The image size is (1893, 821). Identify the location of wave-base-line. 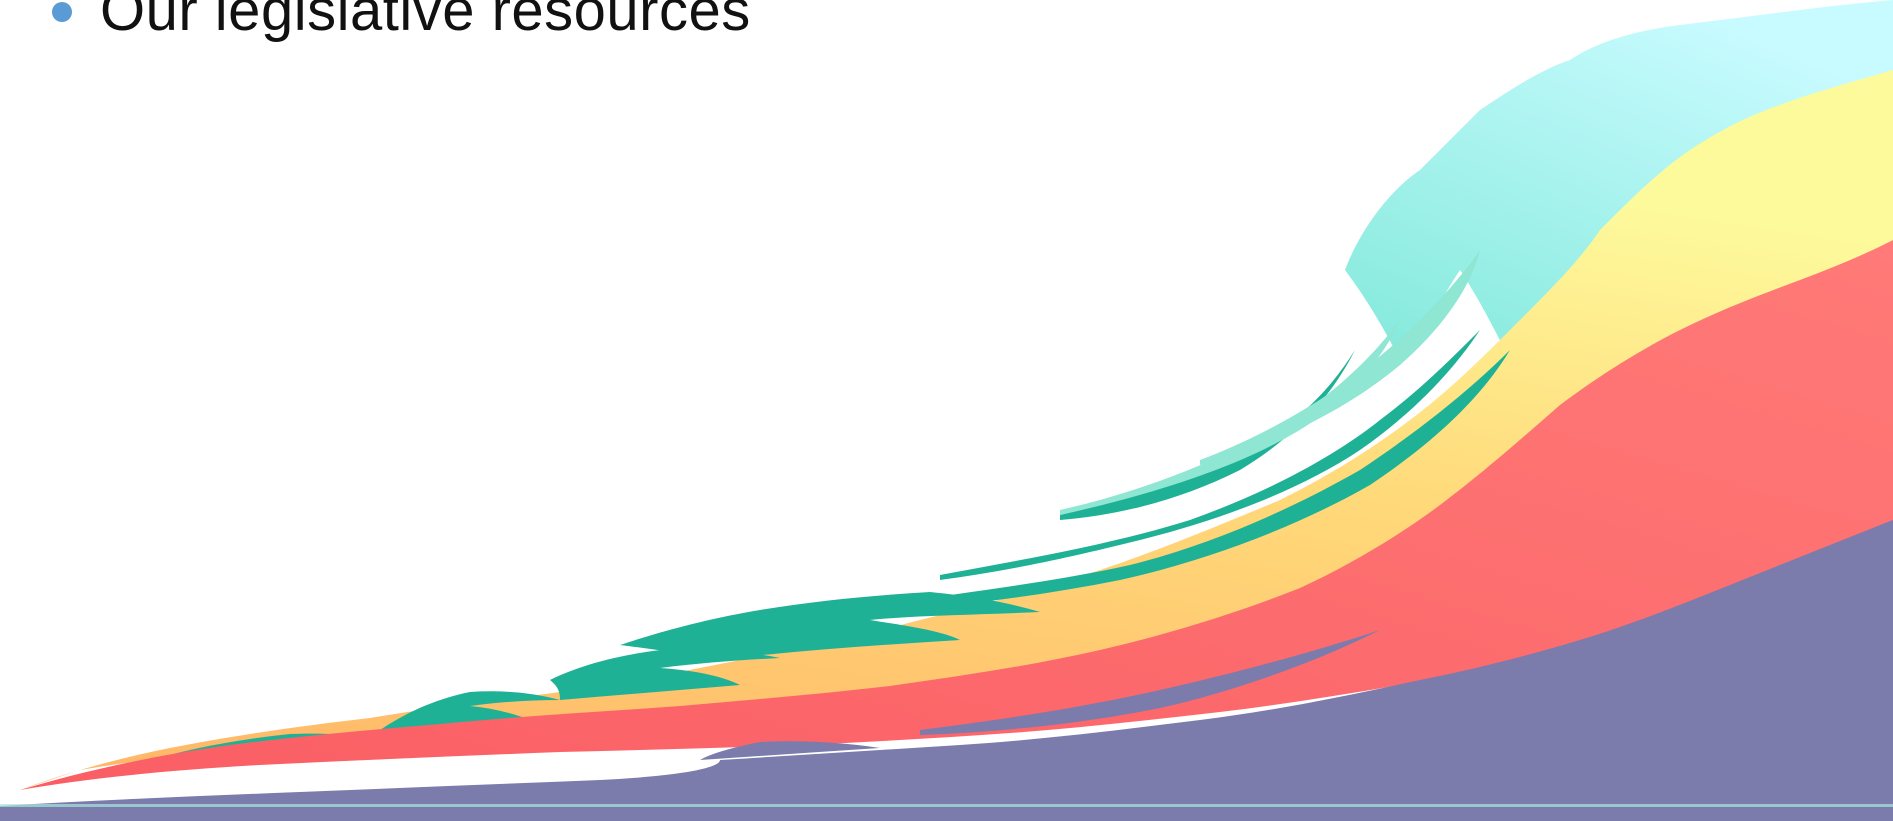
(946, 805).